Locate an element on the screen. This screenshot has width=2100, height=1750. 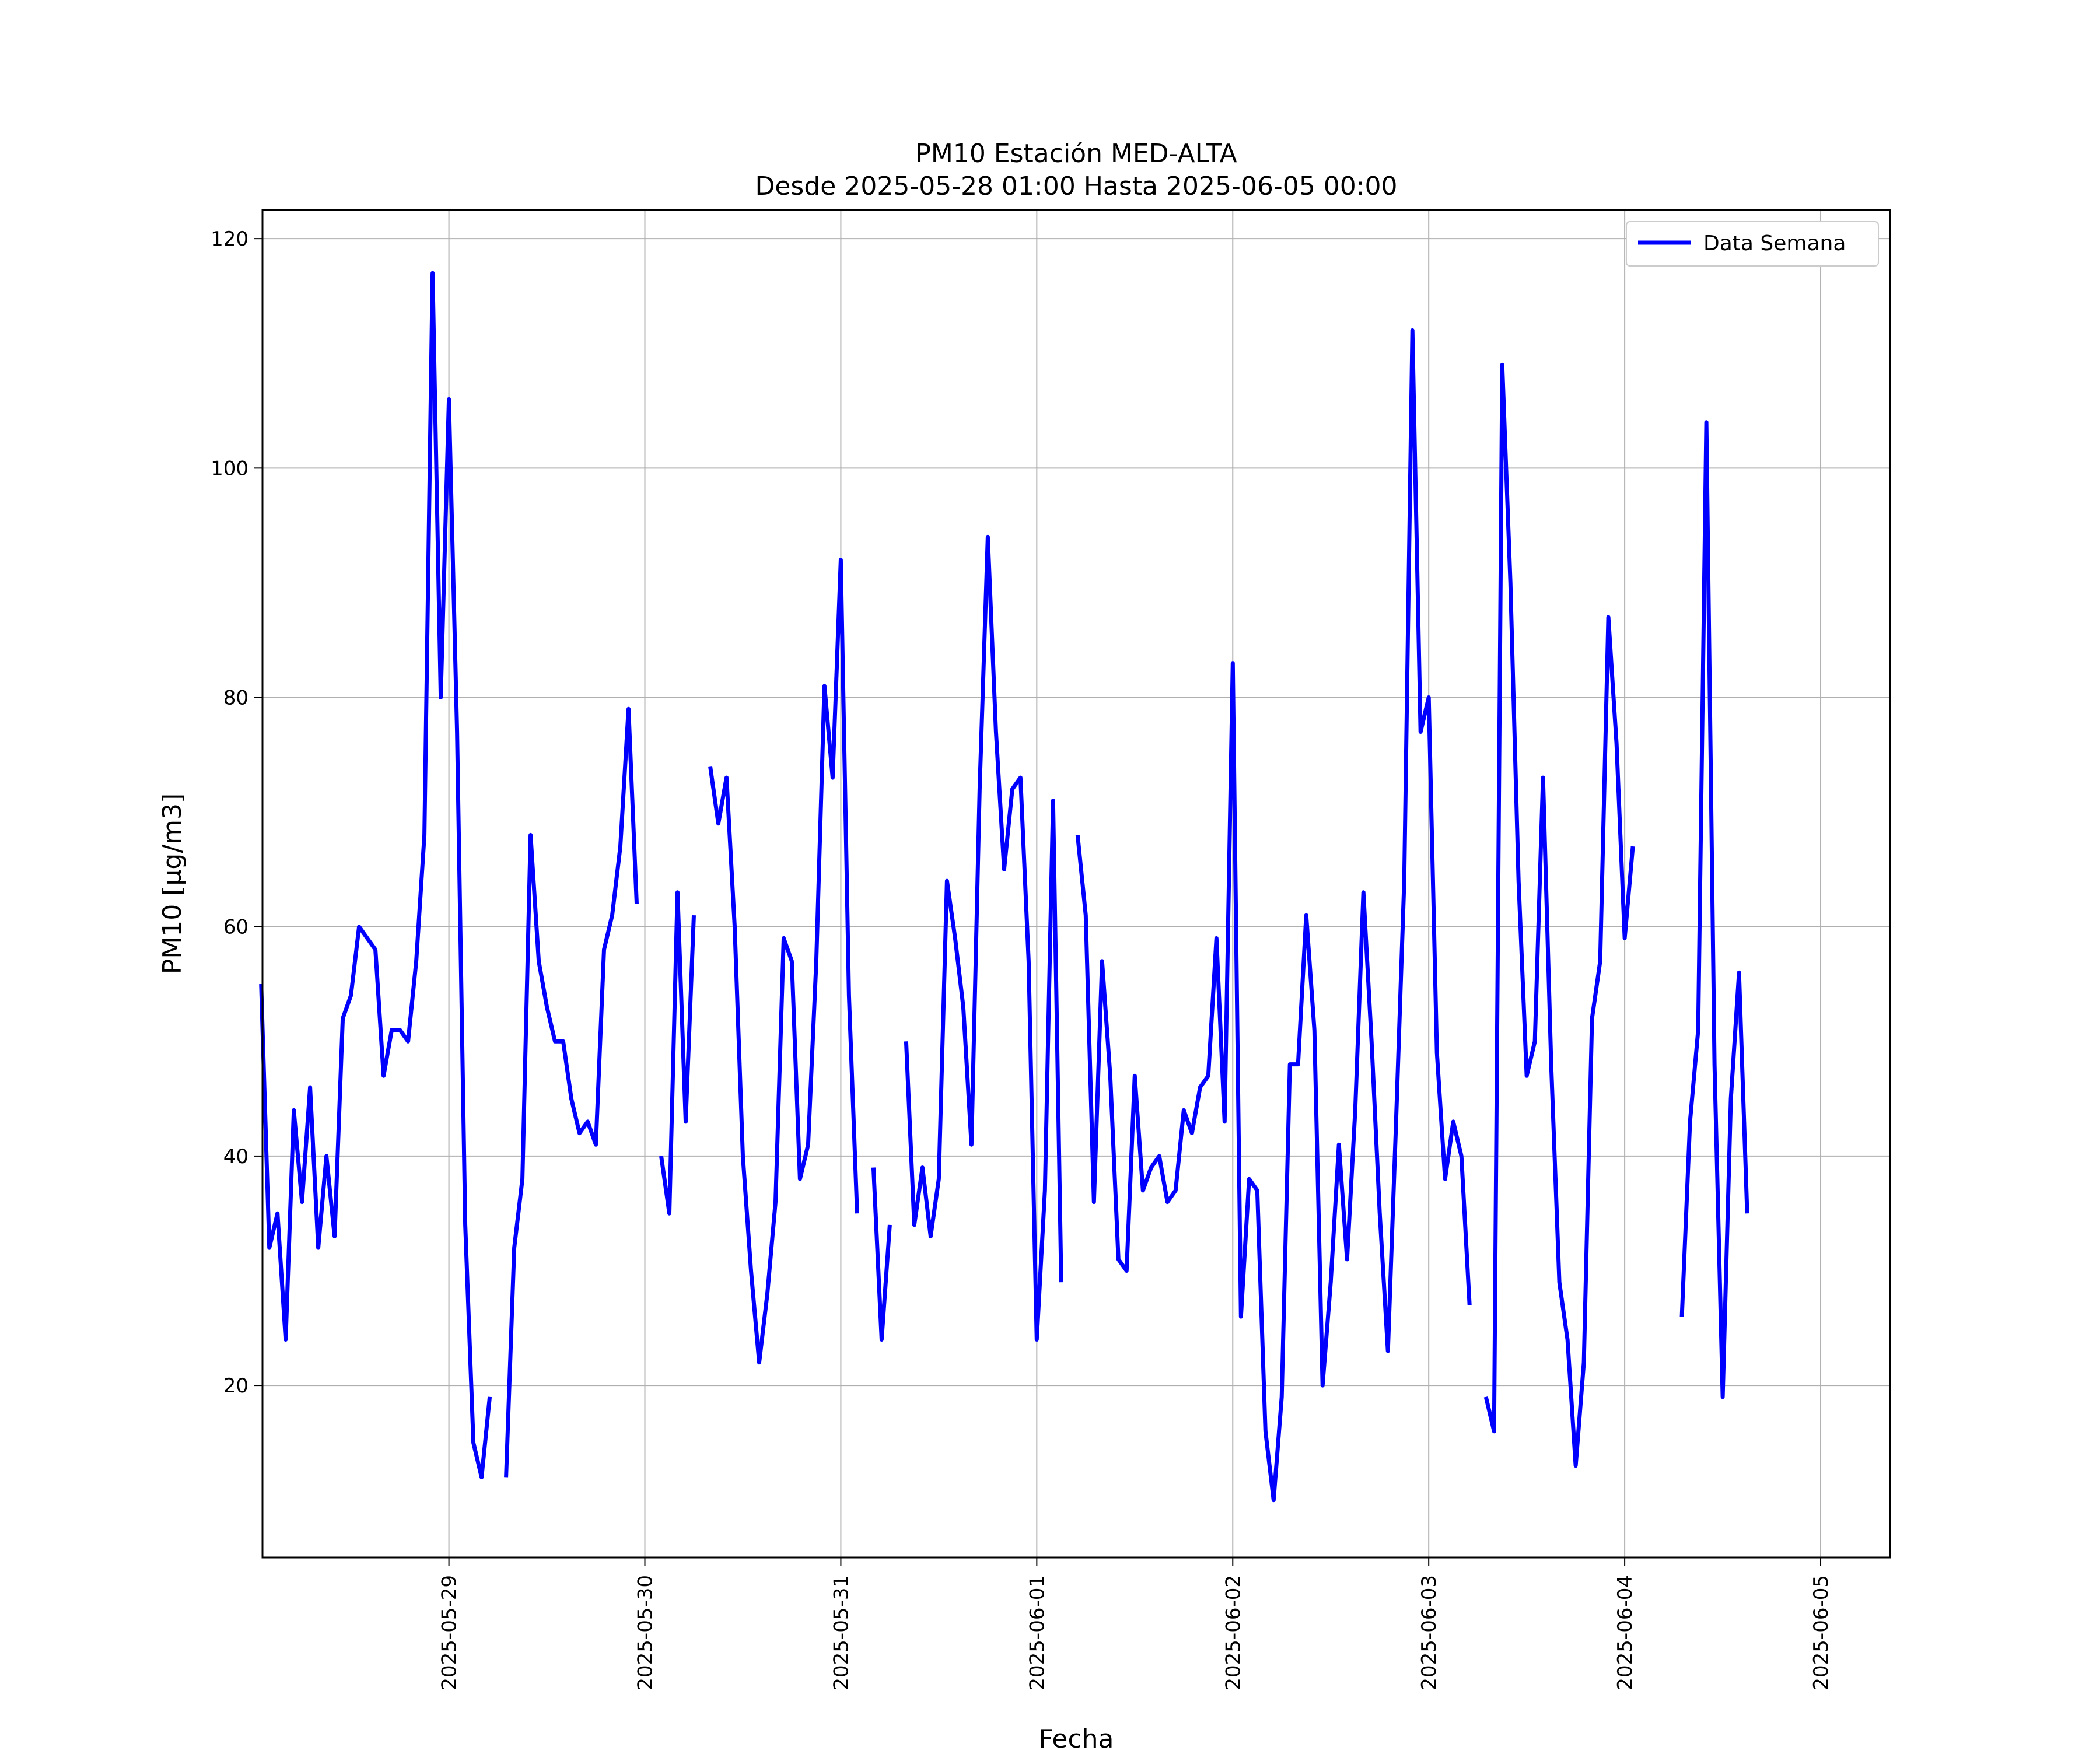
legend: Data Semana is located at coordinates (1752, 244).